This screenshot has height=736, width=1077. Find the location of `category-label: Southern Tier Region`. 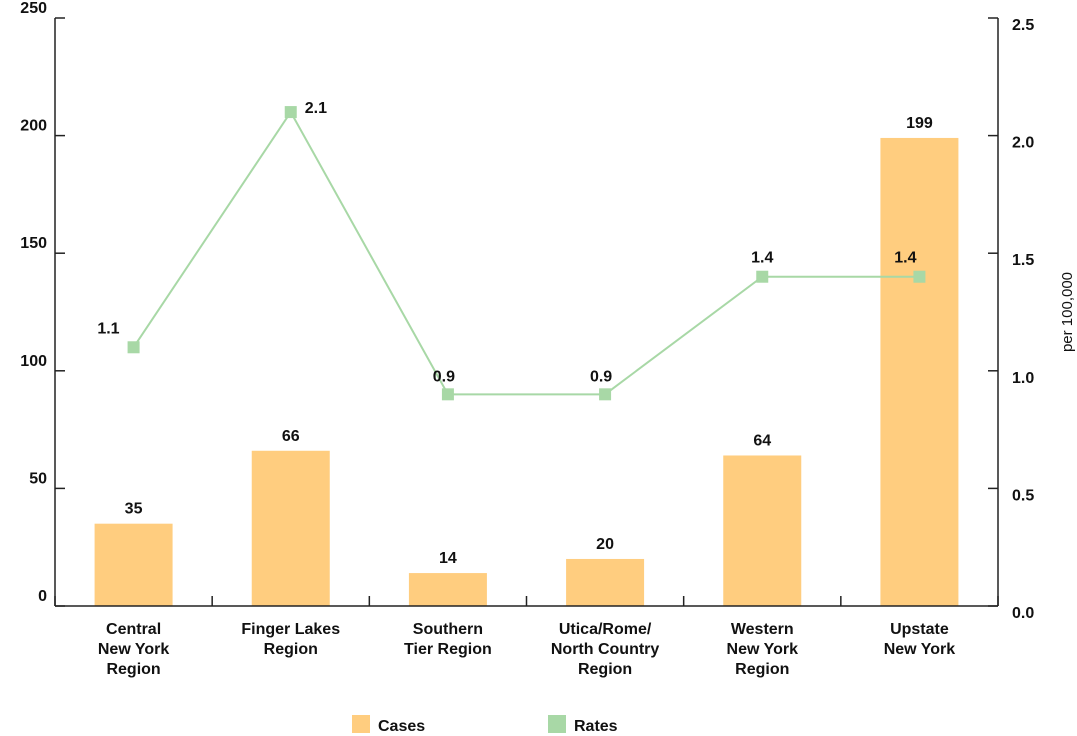

category-label: Southern Tier Region is located at coordinates (448, 639).